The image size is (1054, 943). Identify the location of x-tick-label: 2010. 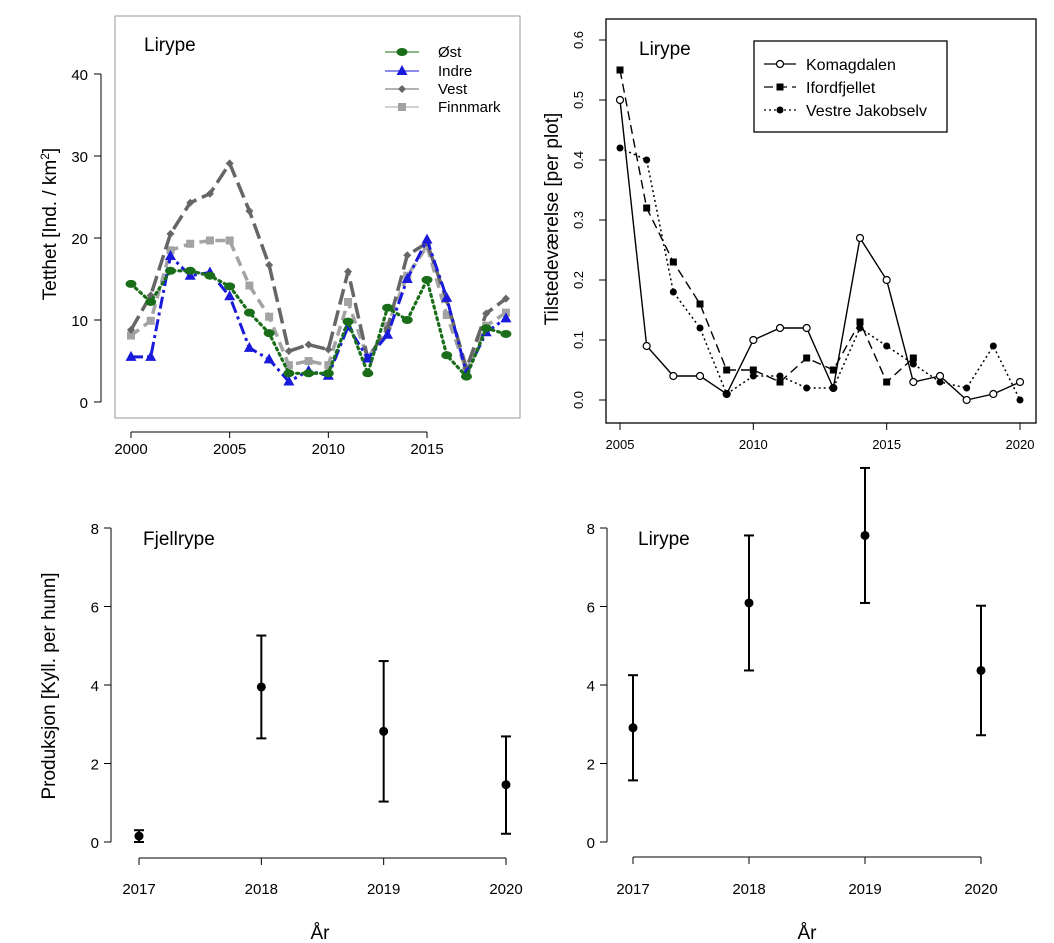
(328, 449).